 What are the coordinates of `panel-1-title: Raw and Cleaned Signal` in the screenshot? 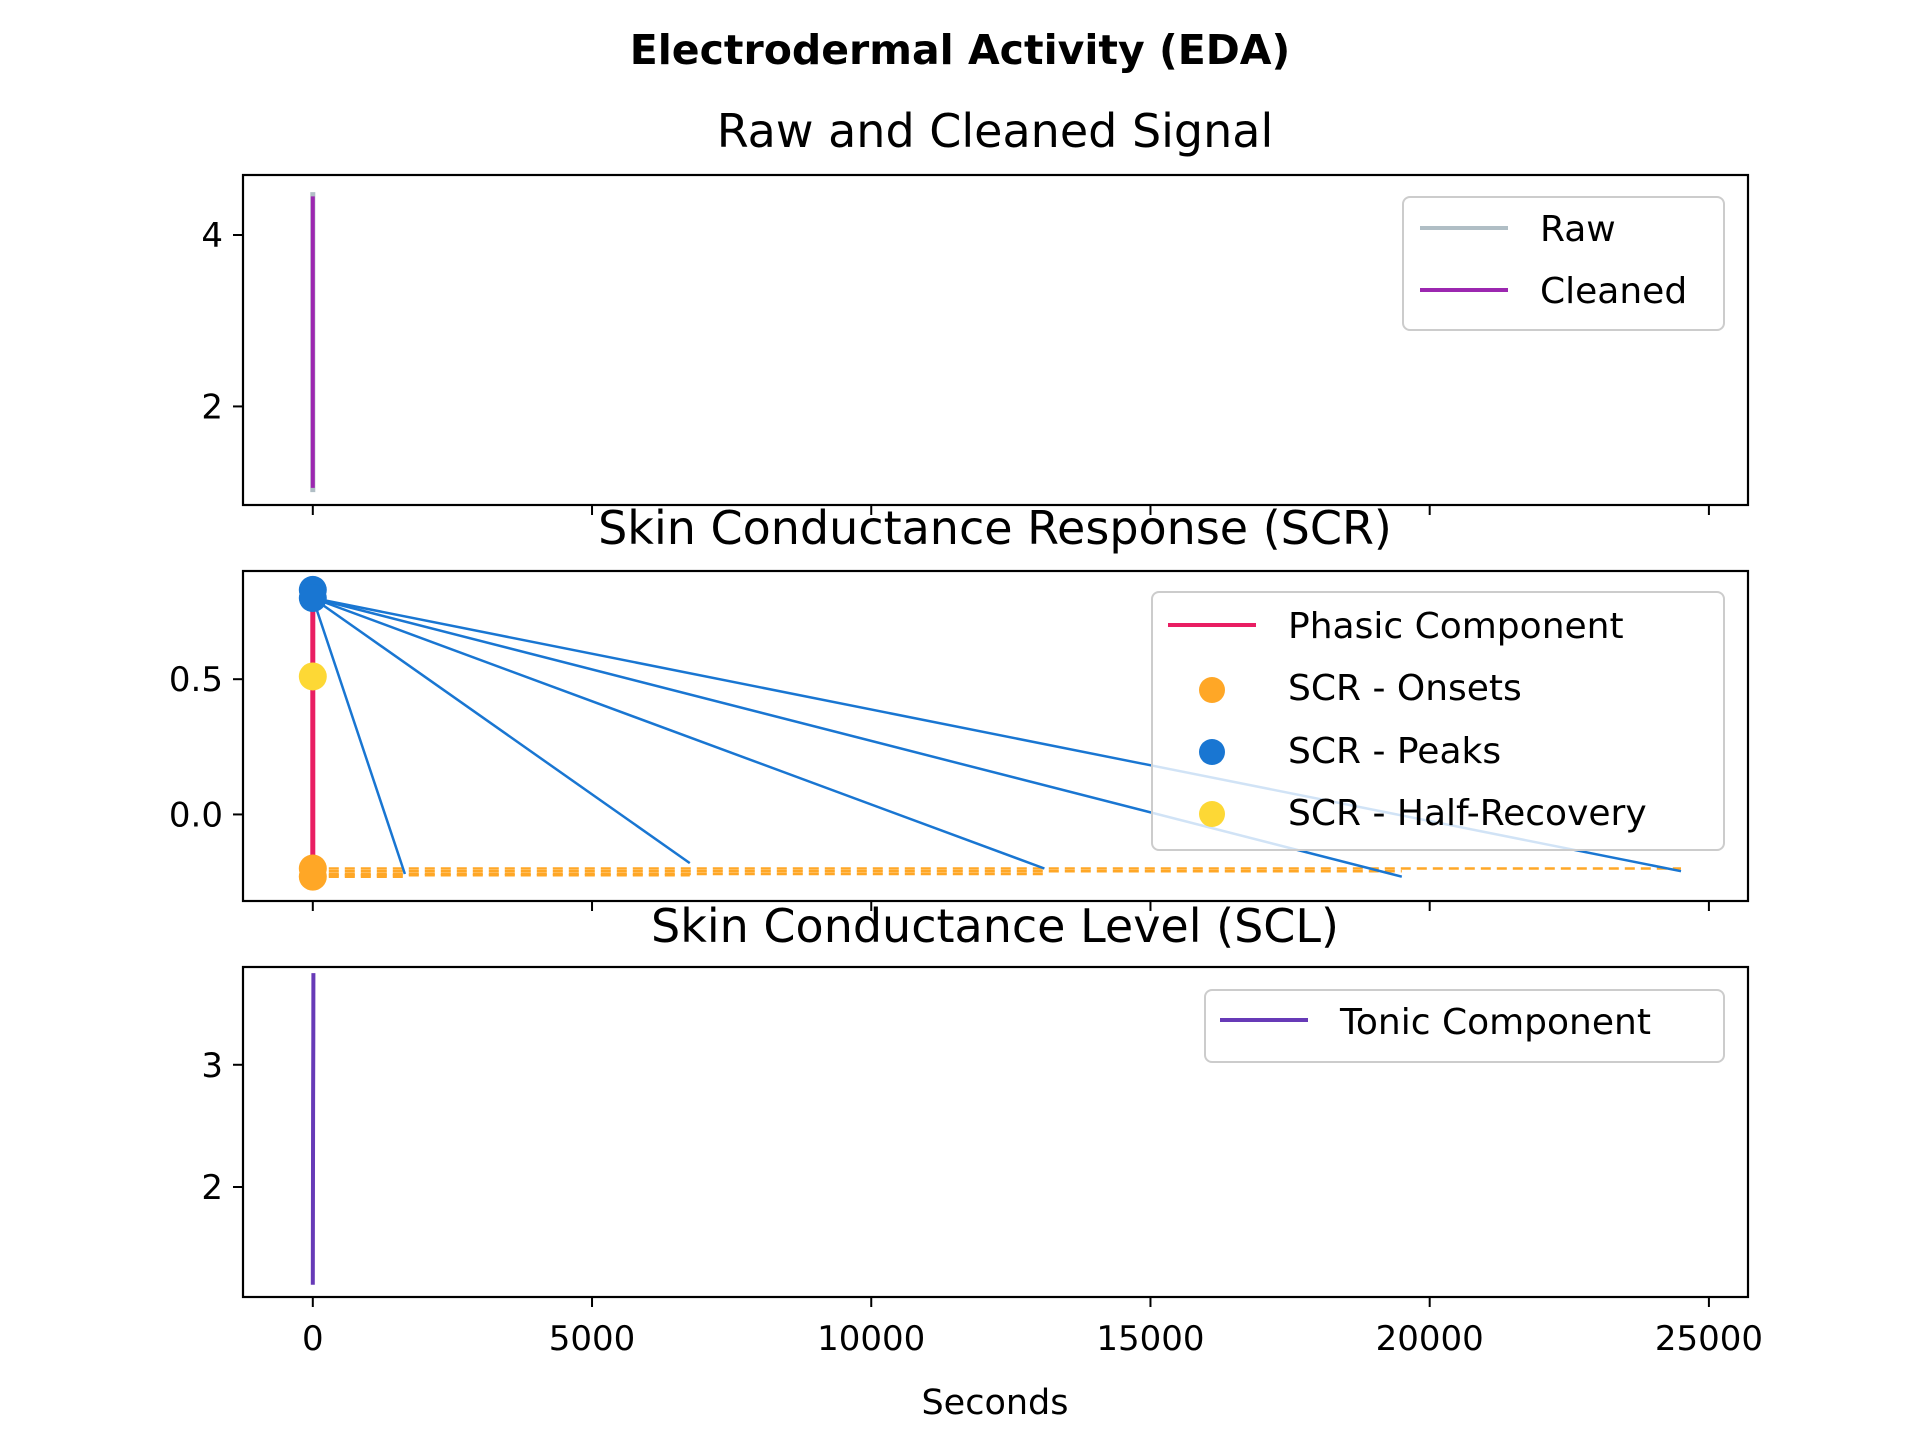 It's located at (995, 131).